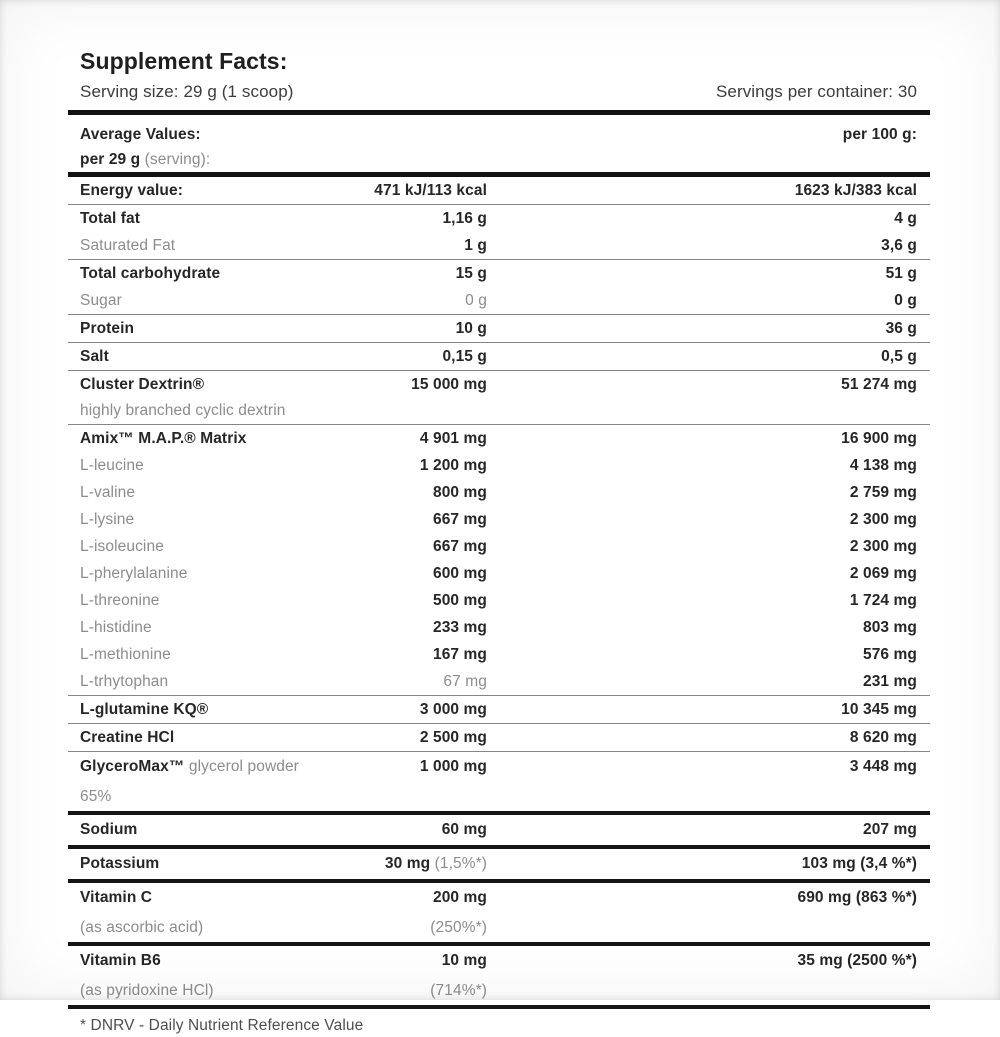 The height and width of the screenshot is (1037, 1000). What do you see at coordinates (499, 961) in the screenshot?
I see `table-row: Vitamin B6 10 mg 35 mg (2500 %*)` at bounding box center [499, 961].